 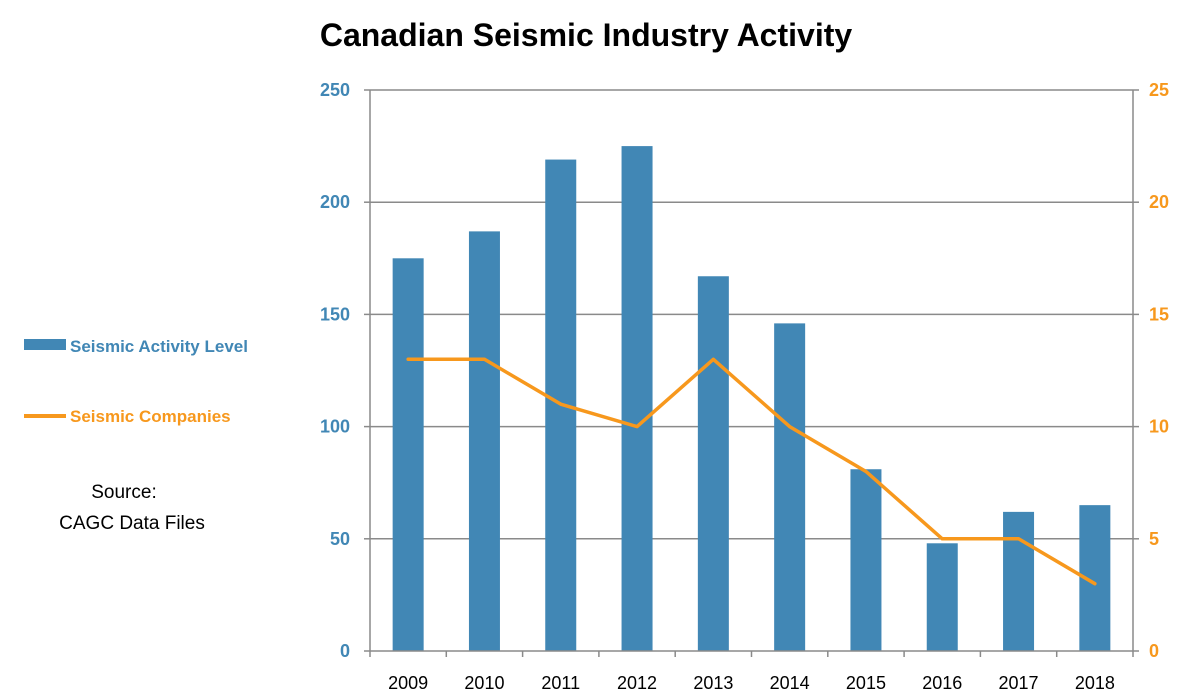 What do you see at coordinates (132, 508) in the screenshot?
I see `source-note: Source: CAGC Data Files` at bounding box center [132, 508].